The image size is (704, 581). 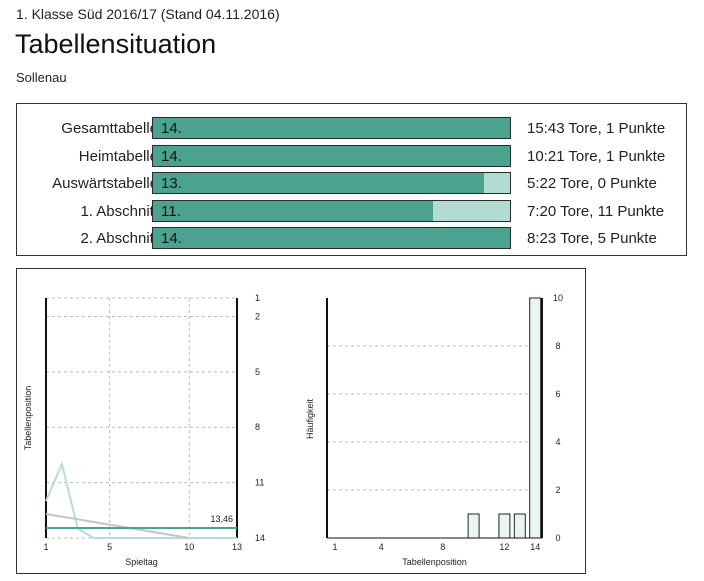 What do you see at coordinates (119, 211) in the screenshot?
I see `standings-label: 1. Abschnitt` at bounding box center [119, 211].